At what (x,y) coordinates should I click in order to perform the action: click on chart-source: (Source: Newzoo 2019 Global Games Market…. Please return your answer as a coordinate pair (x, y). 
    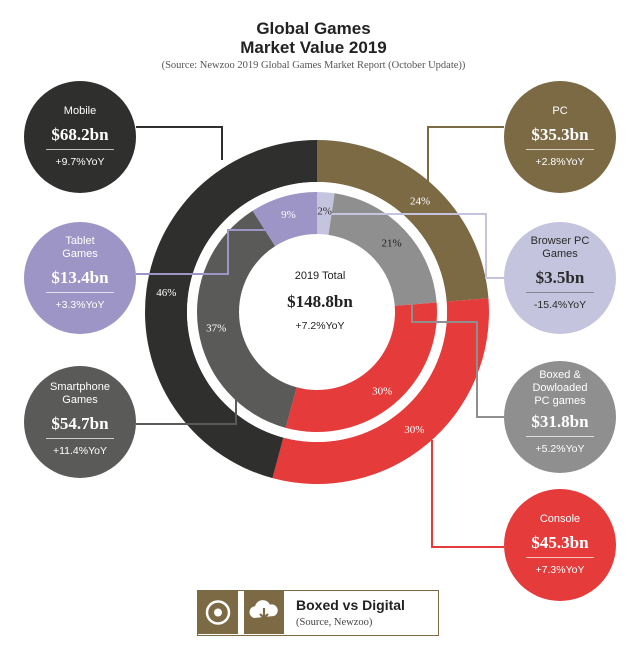
    Looking at the image, I should click on (313, 65).